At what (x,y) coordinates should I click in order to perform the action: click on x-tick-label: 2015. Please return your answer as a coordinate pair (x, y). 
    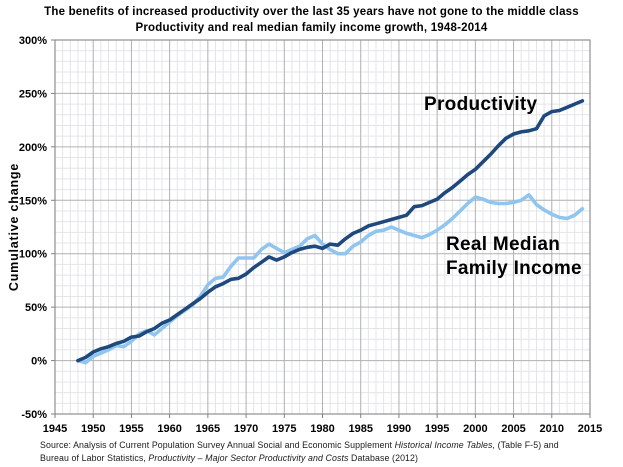
    Looking at the image, I should click on (590, 429).